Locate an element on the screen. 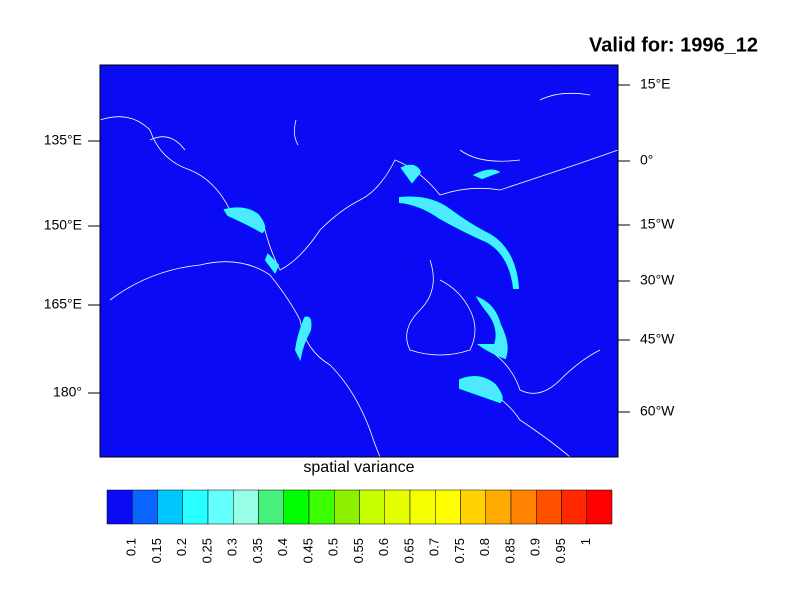 This screenshot has width=792, height=612. lon-label: 180° is located at coordinates (67, 392).